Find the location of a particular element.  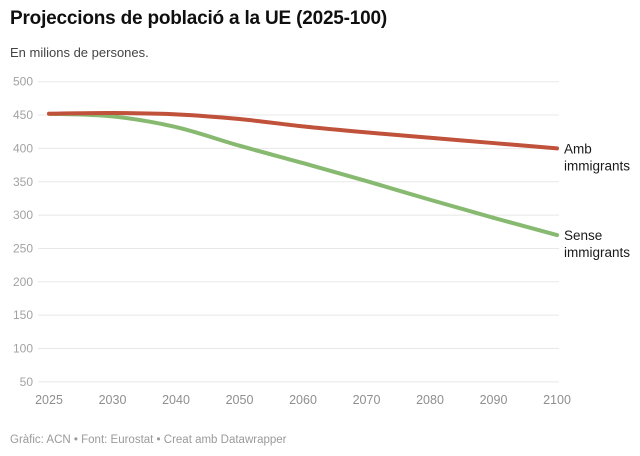

series-line-amb-immigrants is located at coordinates (303, 131).